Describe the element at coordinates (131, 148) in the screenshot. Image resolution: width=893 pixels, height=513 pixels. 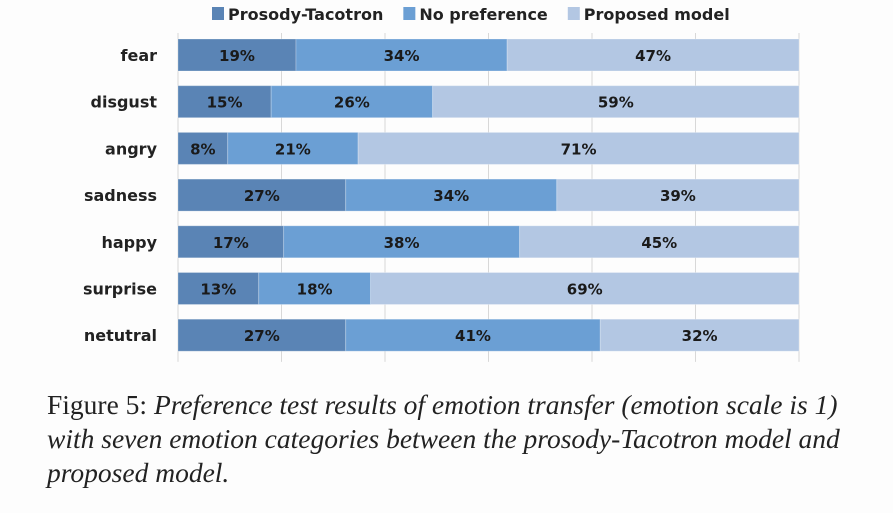
I see `category-label: angry` at that location.